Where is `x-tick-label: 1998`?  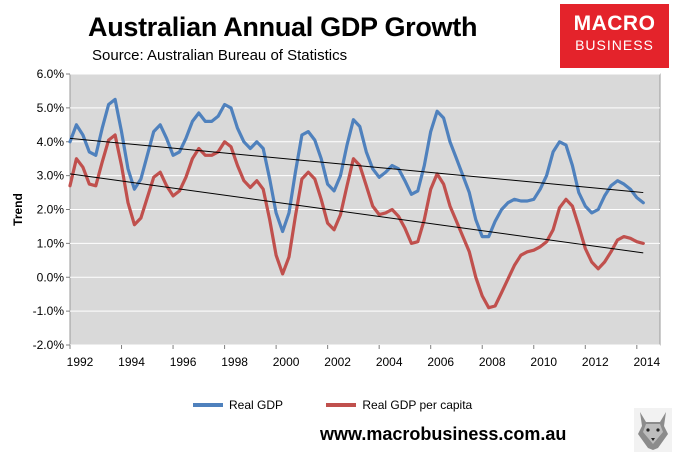
x-tick-label: 1998 is located at coordinates (234, 362).